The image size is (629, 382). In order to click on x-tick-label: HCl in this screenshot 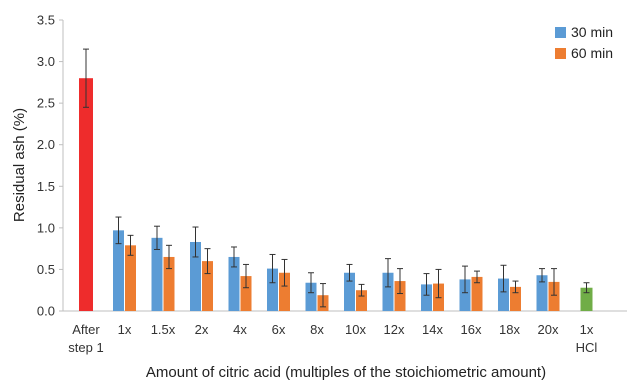, I will do `click(587, 347)`.